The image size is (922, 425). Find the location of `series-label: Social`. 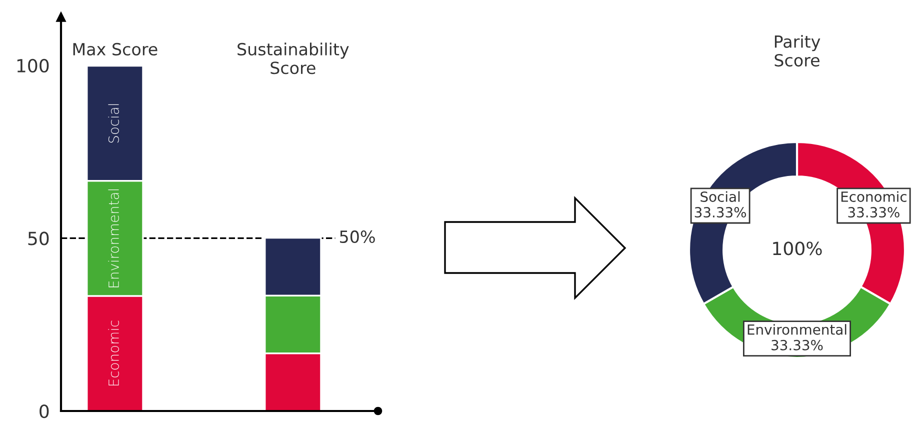

series-label: Social is located at coordinates (113, 123).